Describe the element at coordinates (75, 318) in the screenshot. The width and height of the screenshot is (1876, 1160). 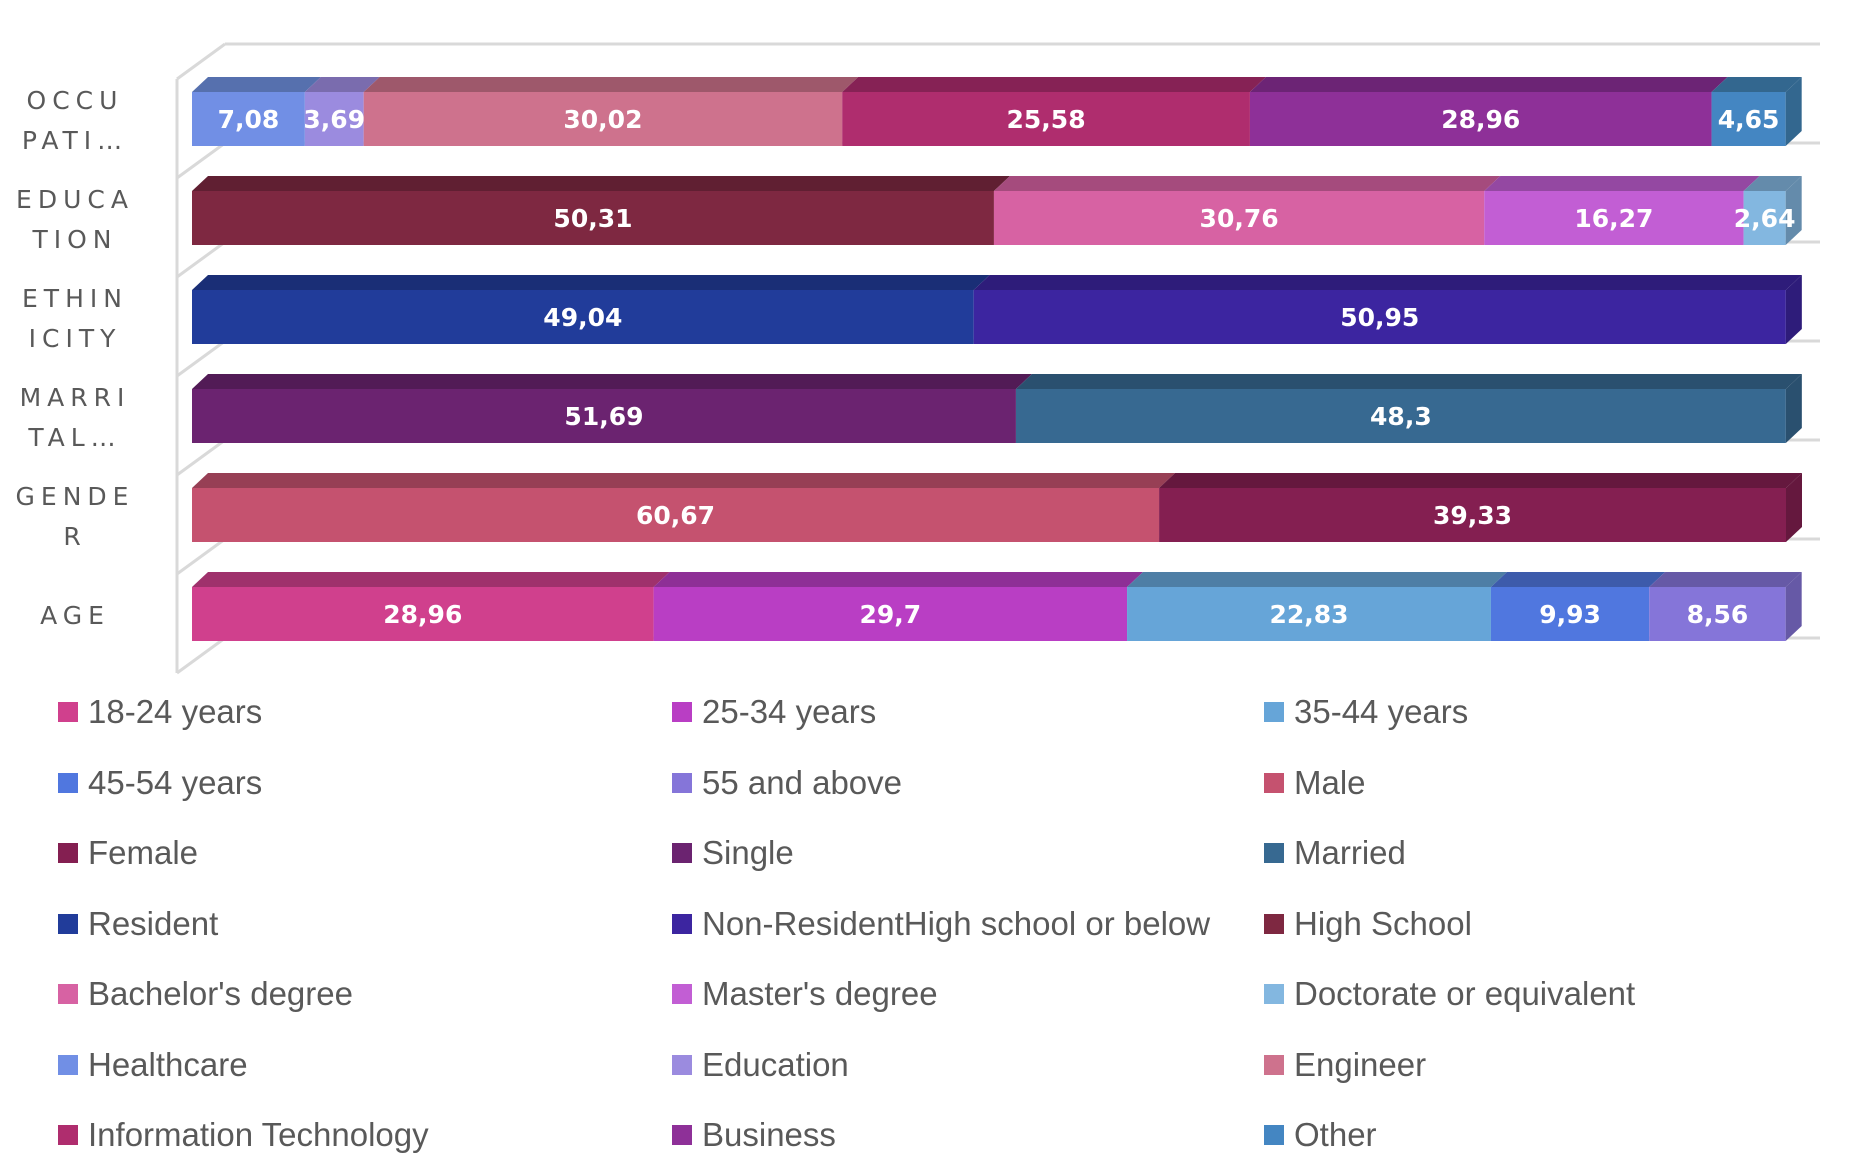
I see `category-label: ETHIN ICITY` at that location.